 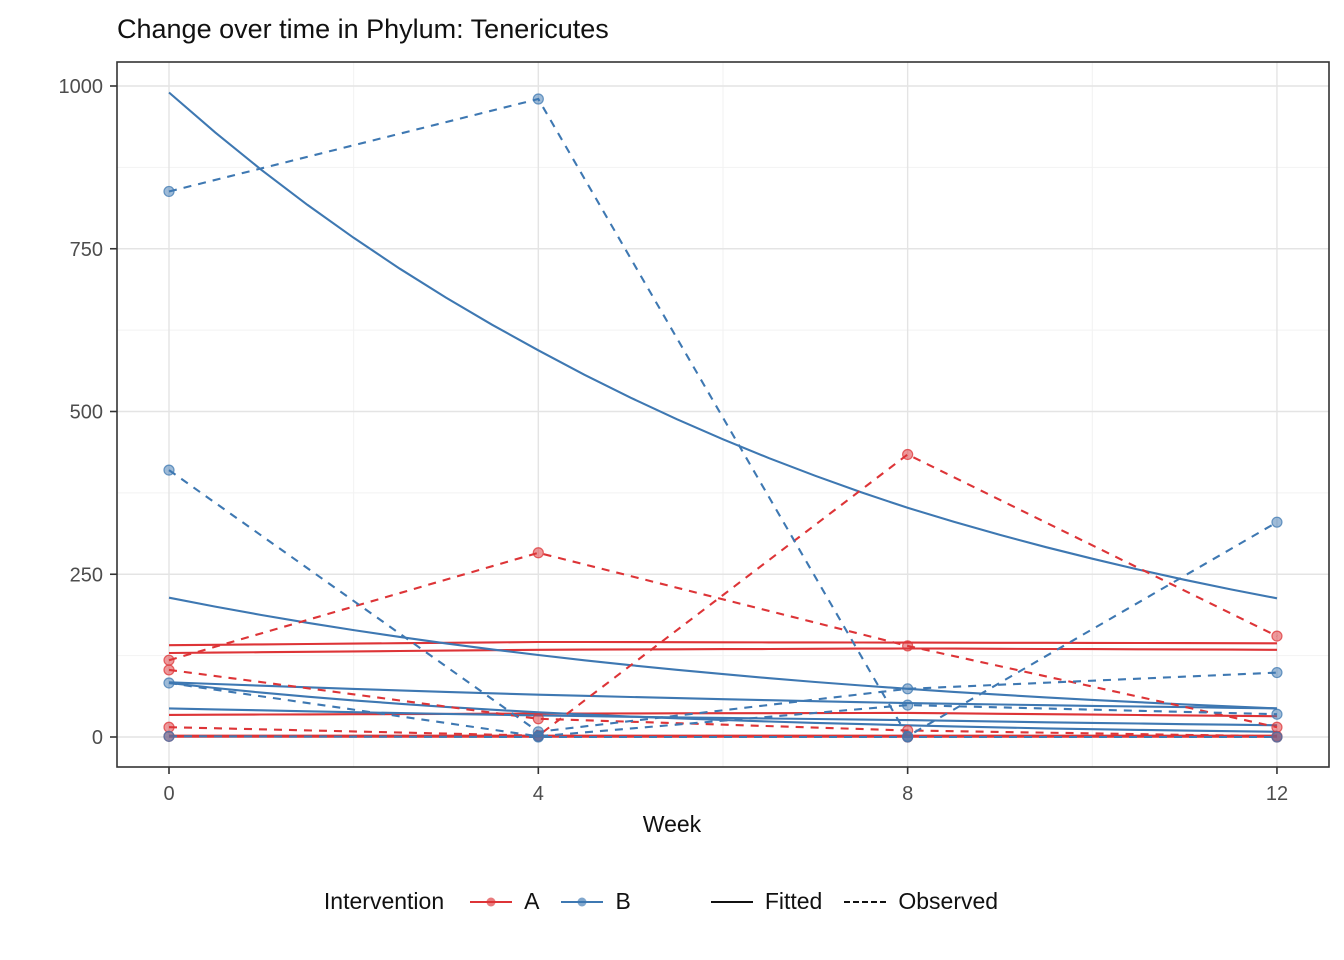 What do you see at coordinates (948, 901) in the screenshot?
I see `legend-label-observed: Observed` at bounding box center [948, 901].